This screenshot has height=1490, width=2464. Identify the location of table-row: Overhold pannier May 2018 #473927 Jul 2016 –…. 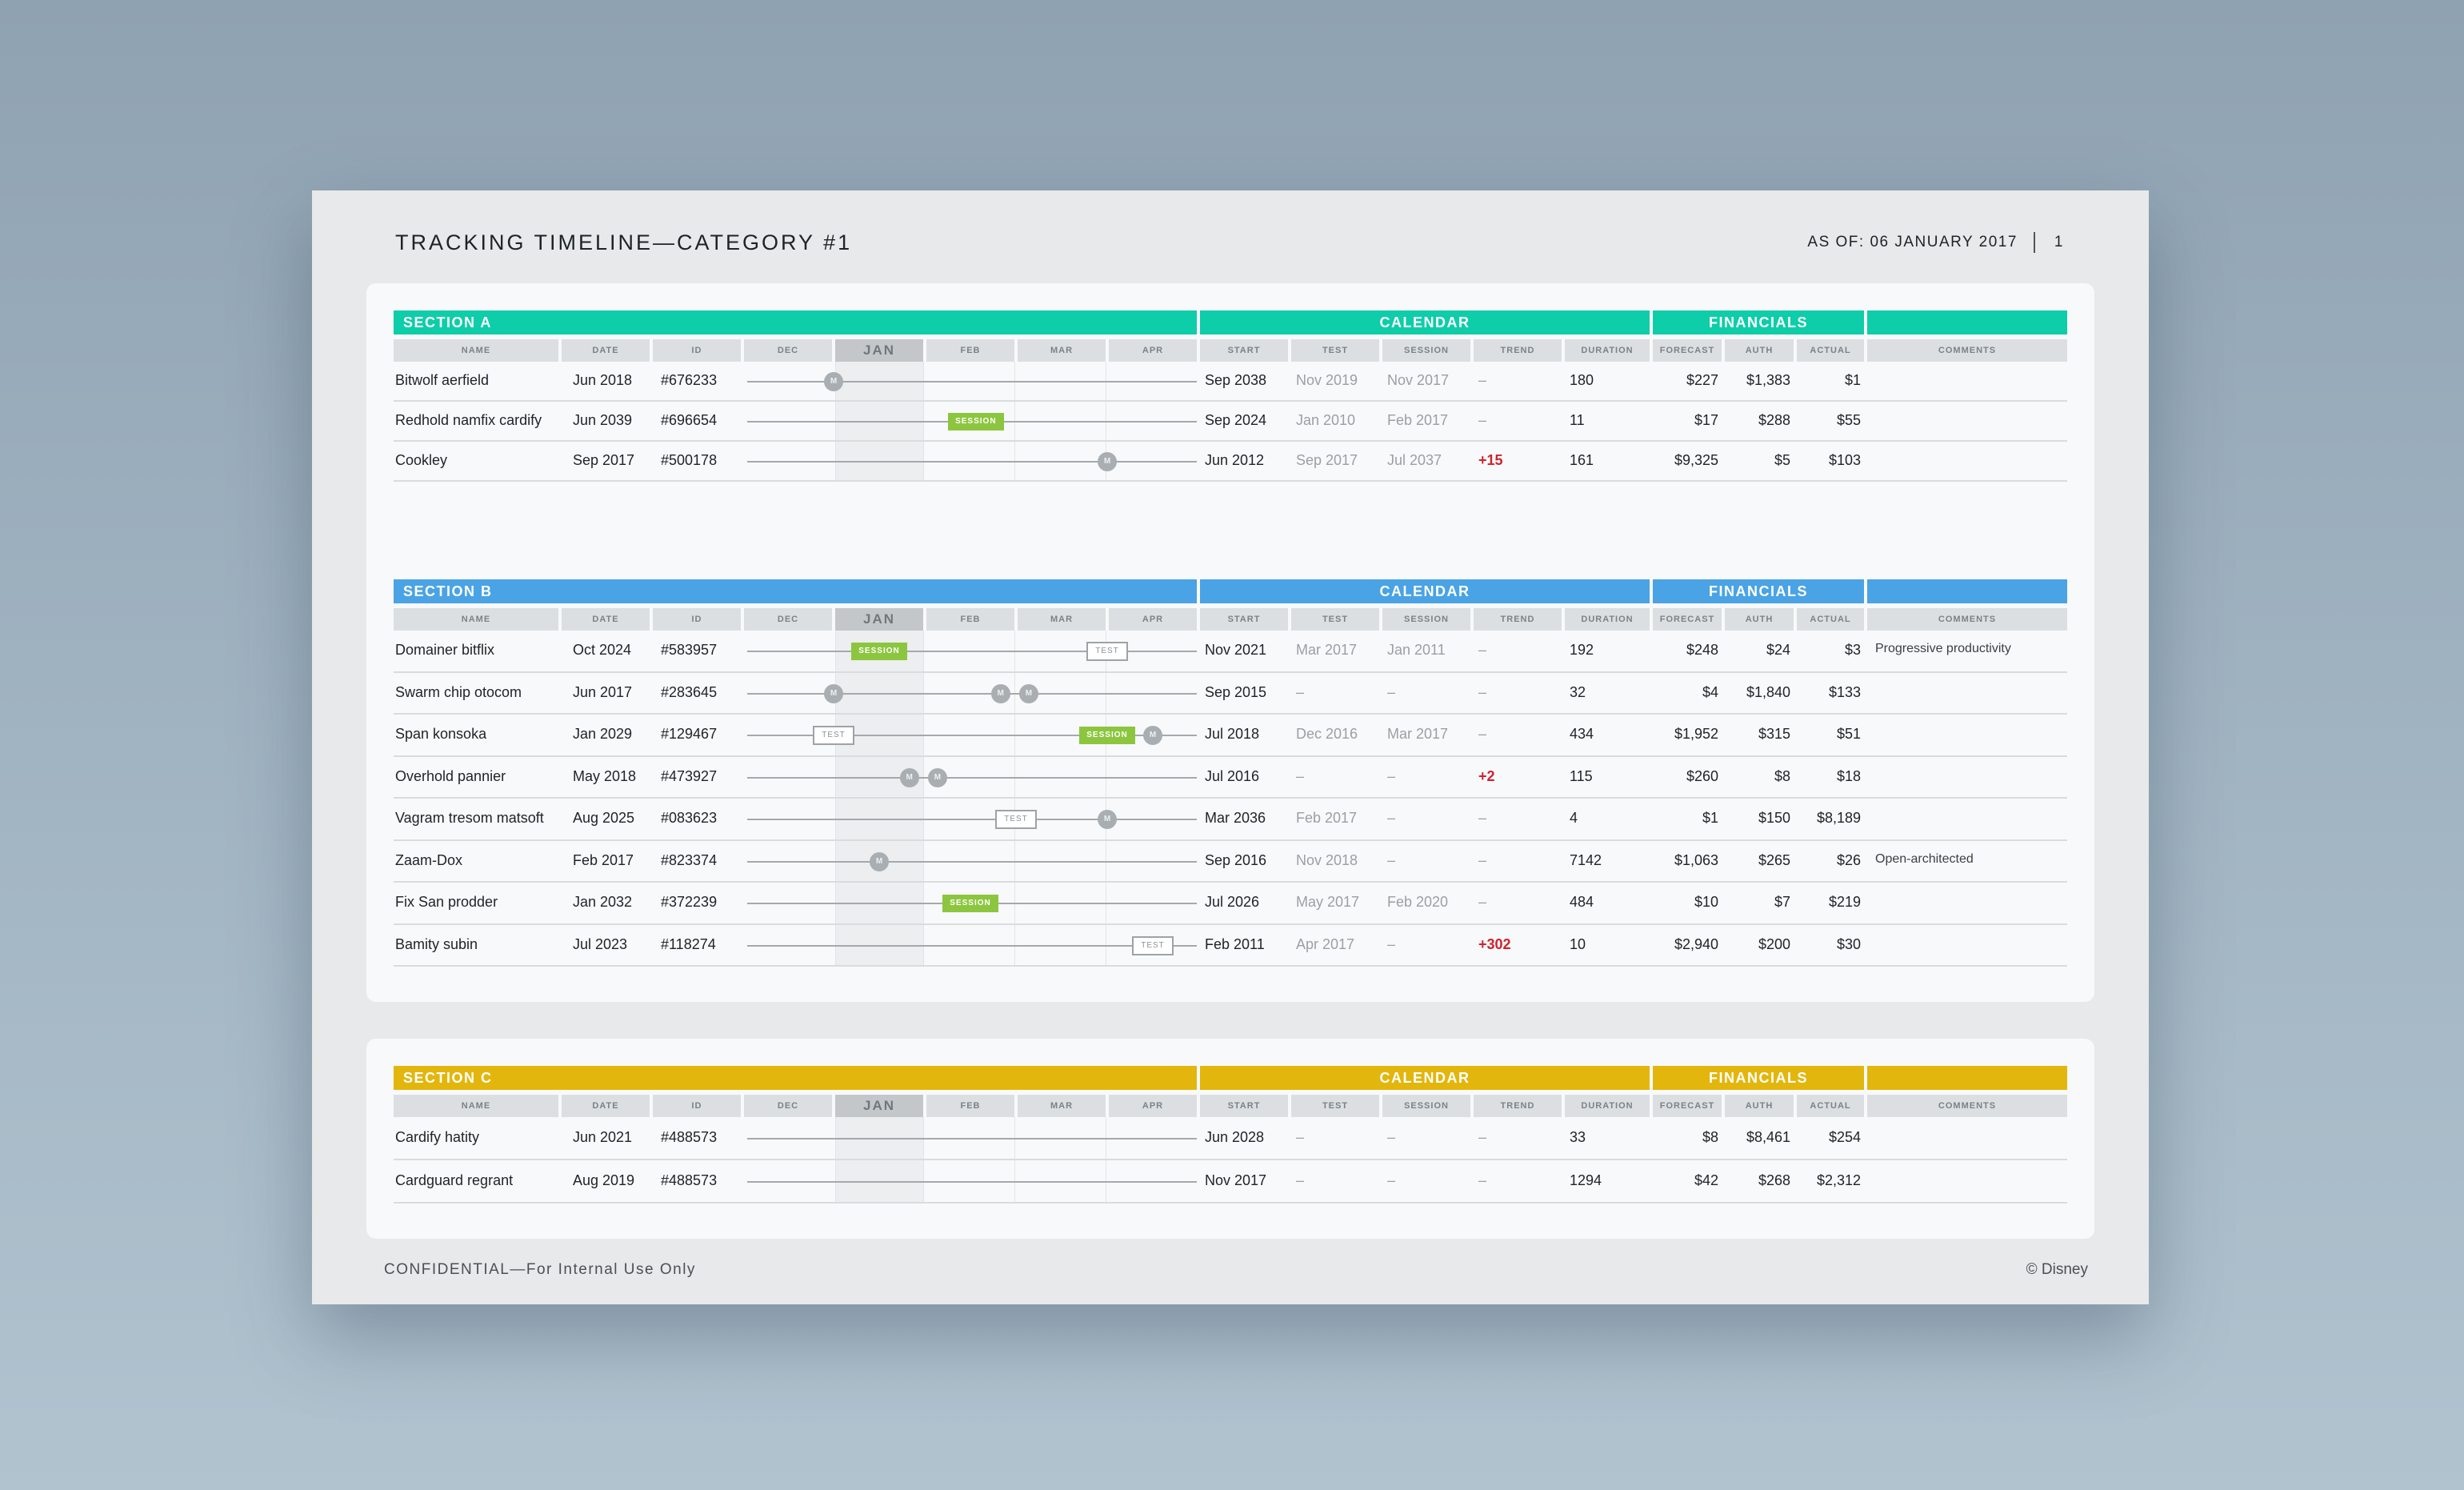
(1230, 778).